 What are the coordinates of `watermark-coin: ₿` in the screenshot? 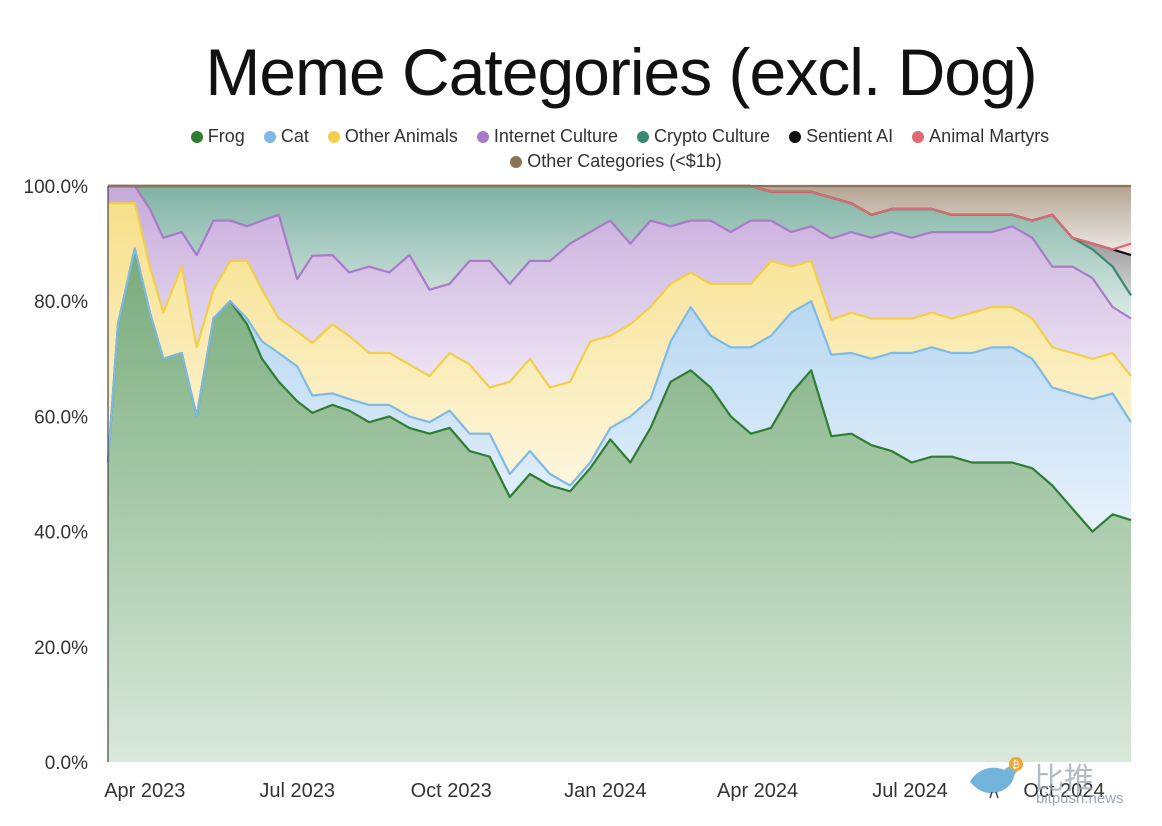 It's located at (1015, 765).